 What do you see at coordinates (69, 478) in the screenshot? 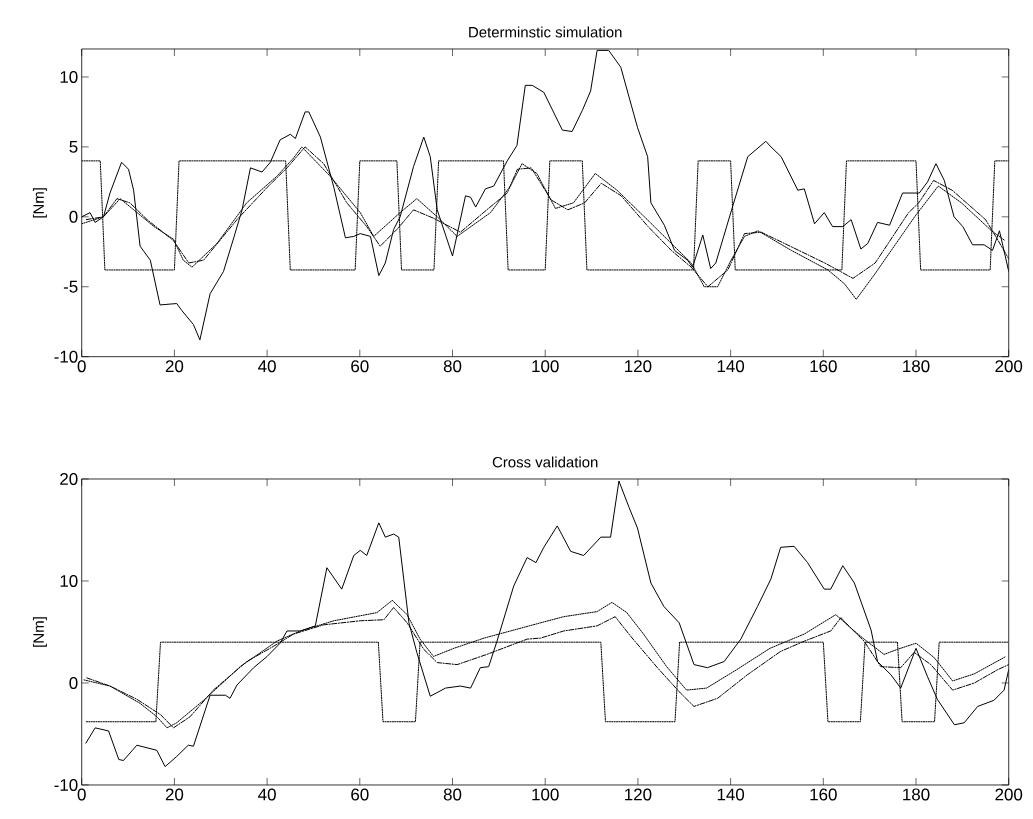
I see `y-tick-label: 20` at bounding box center [69, 478].